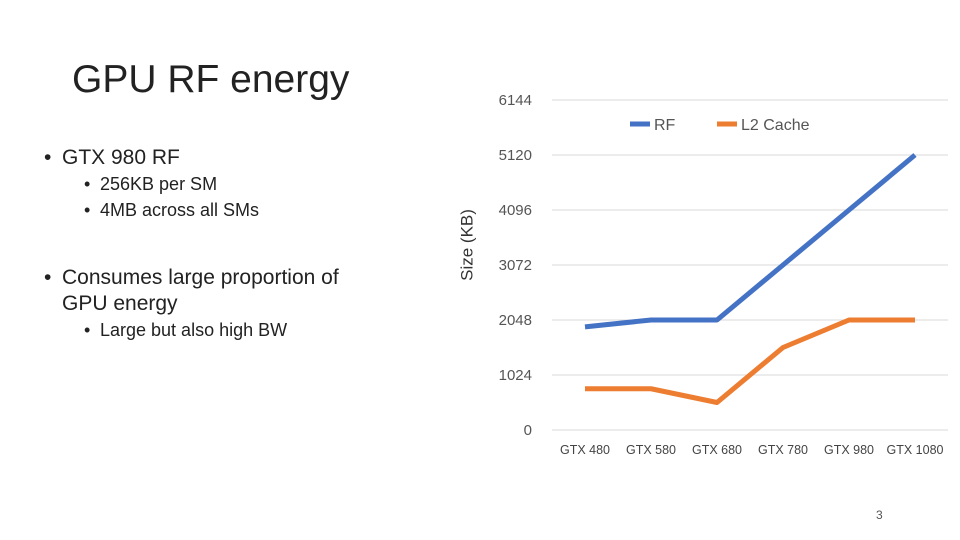 The image size is (960, 540). I want to click on series-line-rf, so click(750, 241).